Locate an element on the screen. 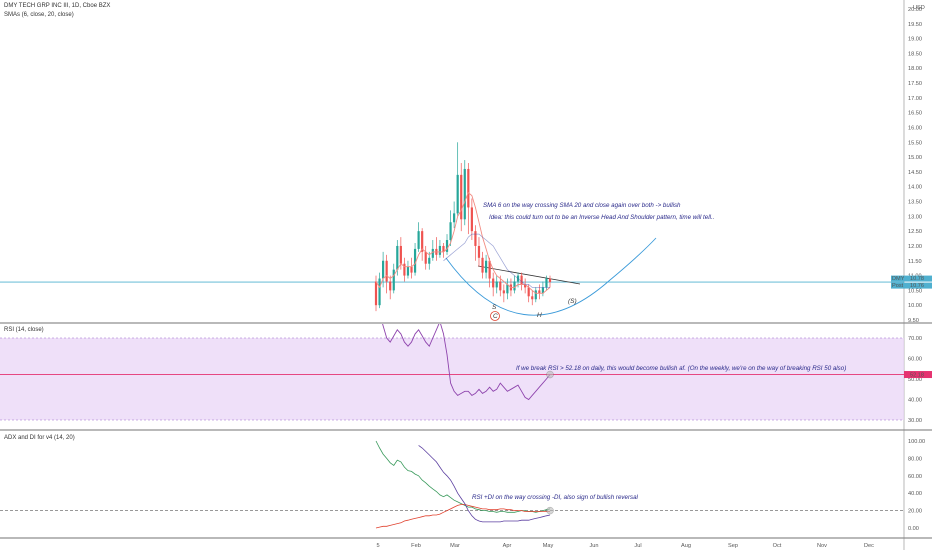 This screenshot has height=550, width=932. adx-title: ADX and DI for v4 (14, 20) is located at coordinates (39, 438).